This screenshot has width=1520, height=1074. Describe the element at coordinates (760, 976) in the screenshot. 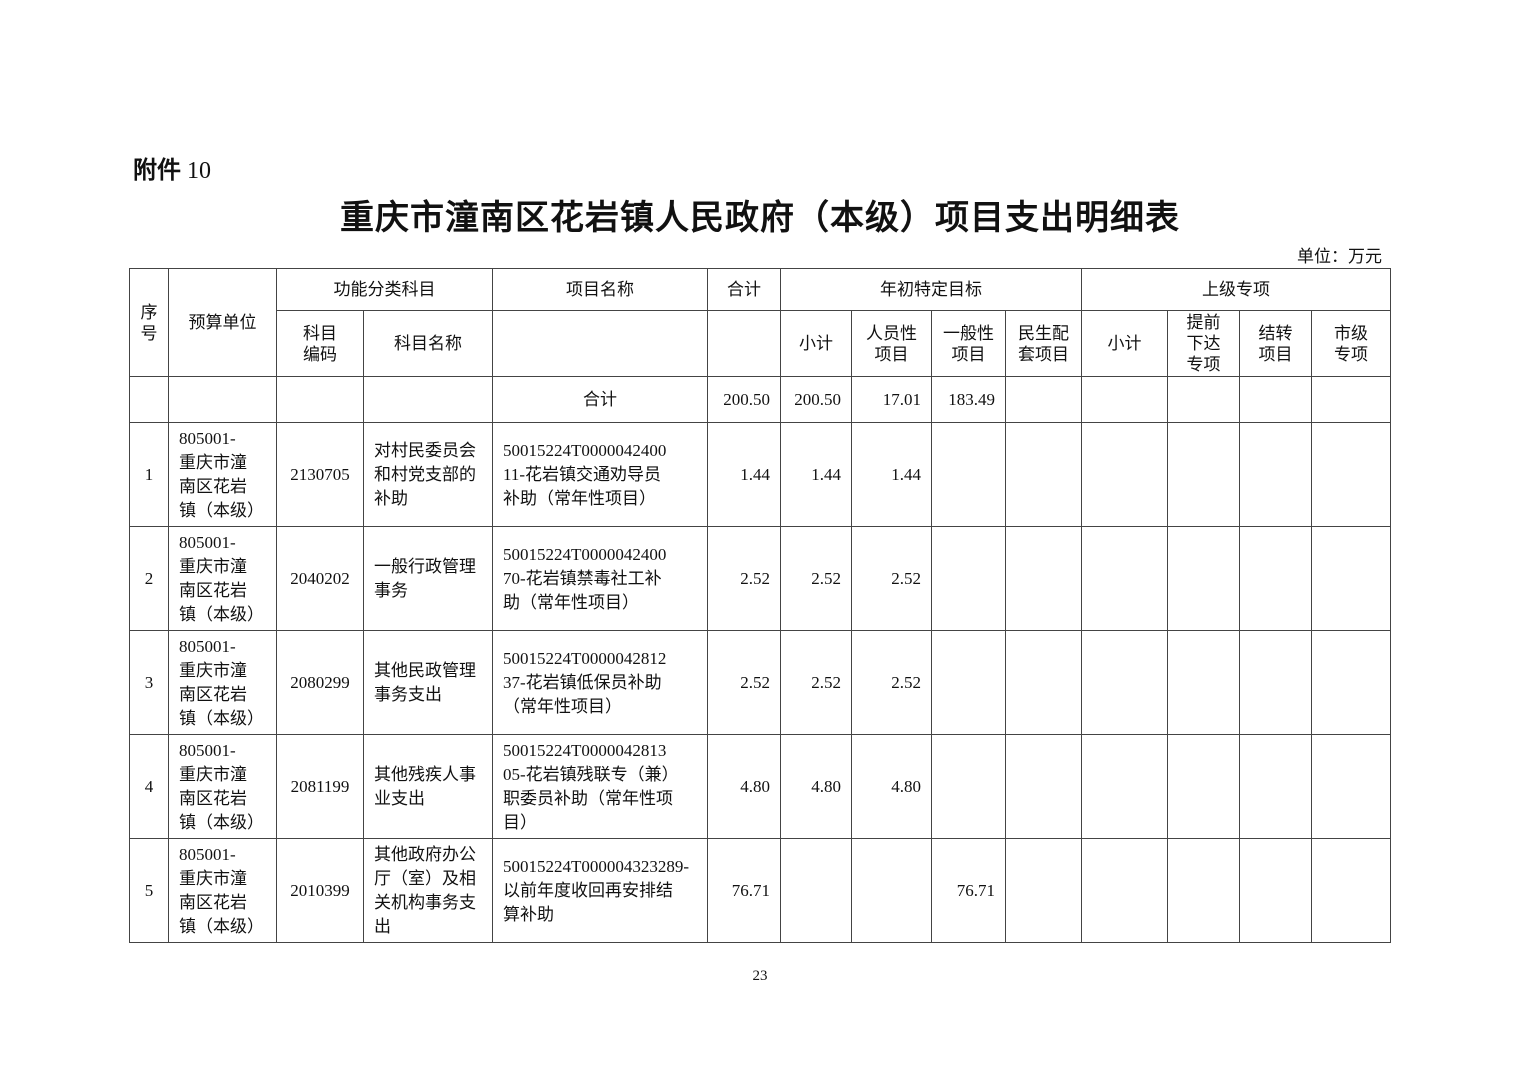

I see `page-number: 23` at that location.